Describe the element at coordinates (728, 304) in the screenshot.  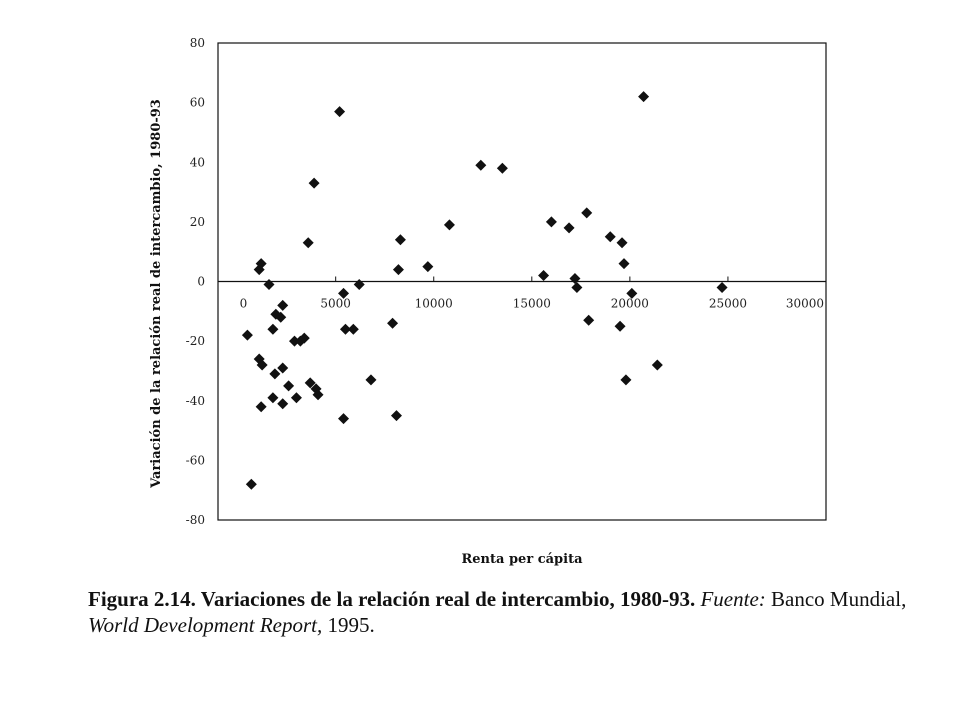
I see `x-tick-label: 25000` at that location.